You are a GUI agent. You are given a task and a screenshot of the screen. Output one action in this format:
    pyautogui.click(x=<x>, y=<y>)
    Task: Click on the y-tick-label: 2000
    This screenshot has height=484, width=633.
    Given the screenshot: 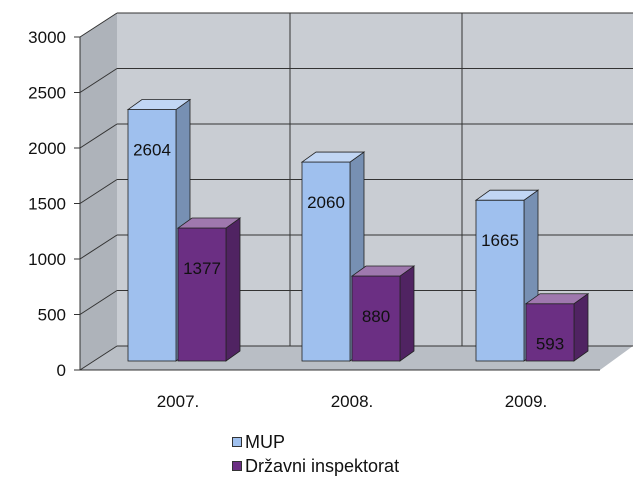 What is the action you would take?
    pyautogui.click(x=47, y=148)
    